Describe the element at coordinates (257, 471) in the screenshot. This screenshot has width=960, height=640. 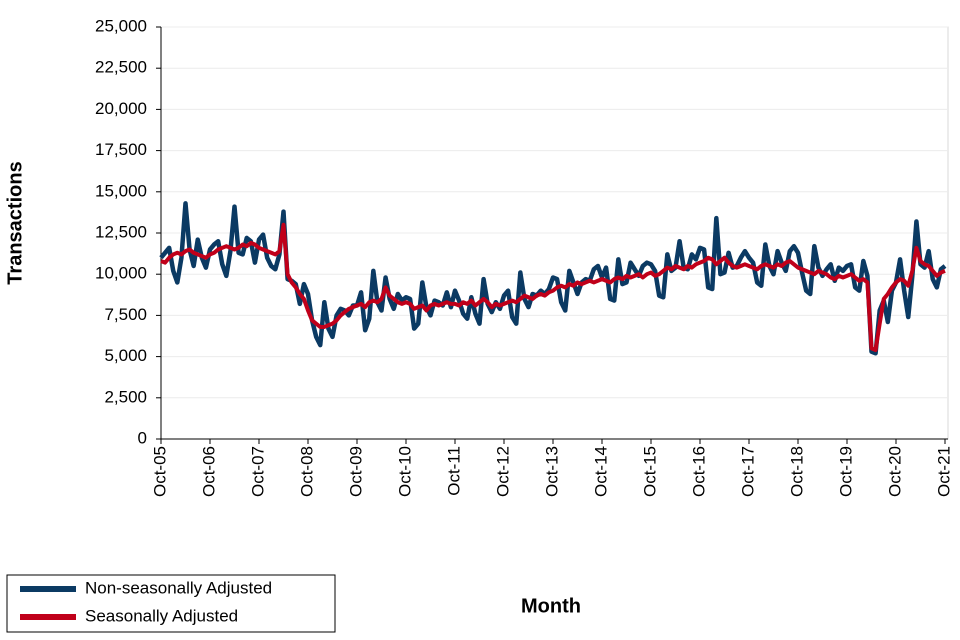
I see `x-tick-label: Oct-07` at that location.